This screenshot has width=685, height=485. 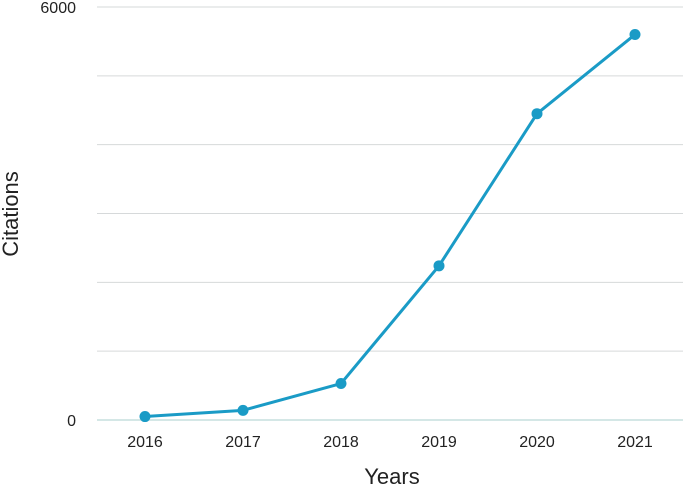 I want to click on x-tick-label: 2019, so click(x=439, y=442).